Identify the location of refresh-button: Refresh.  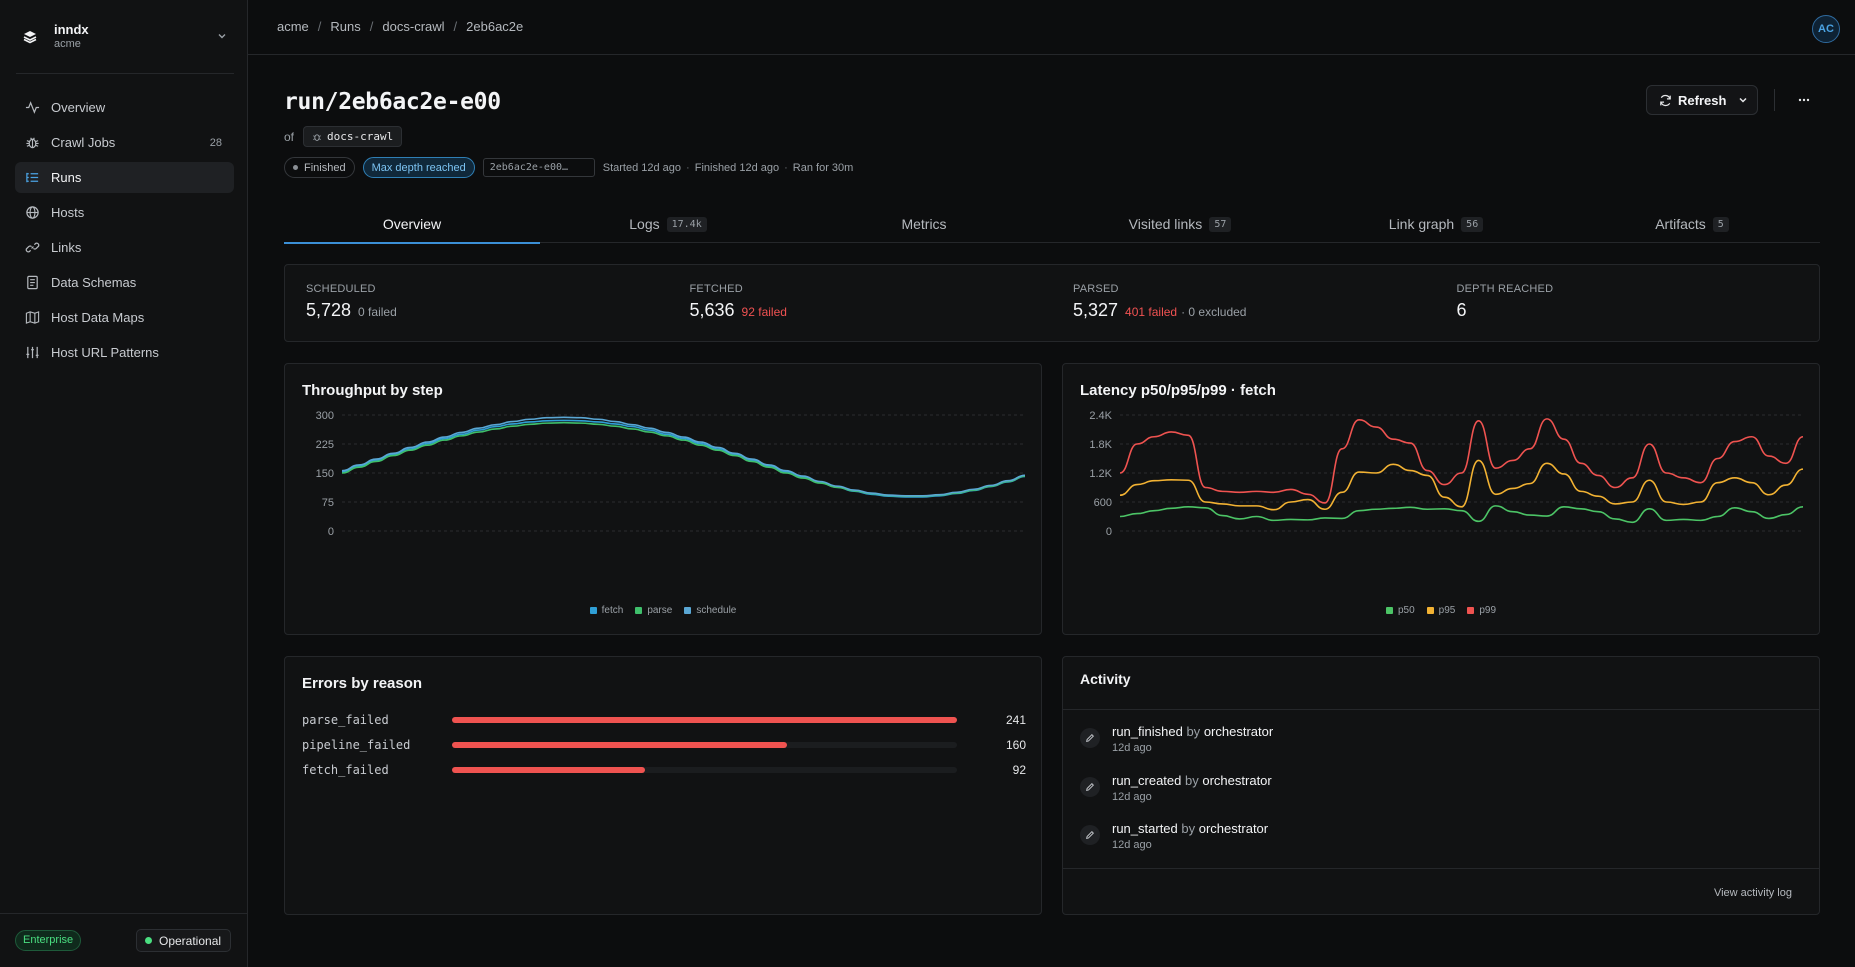
(1688, 100).